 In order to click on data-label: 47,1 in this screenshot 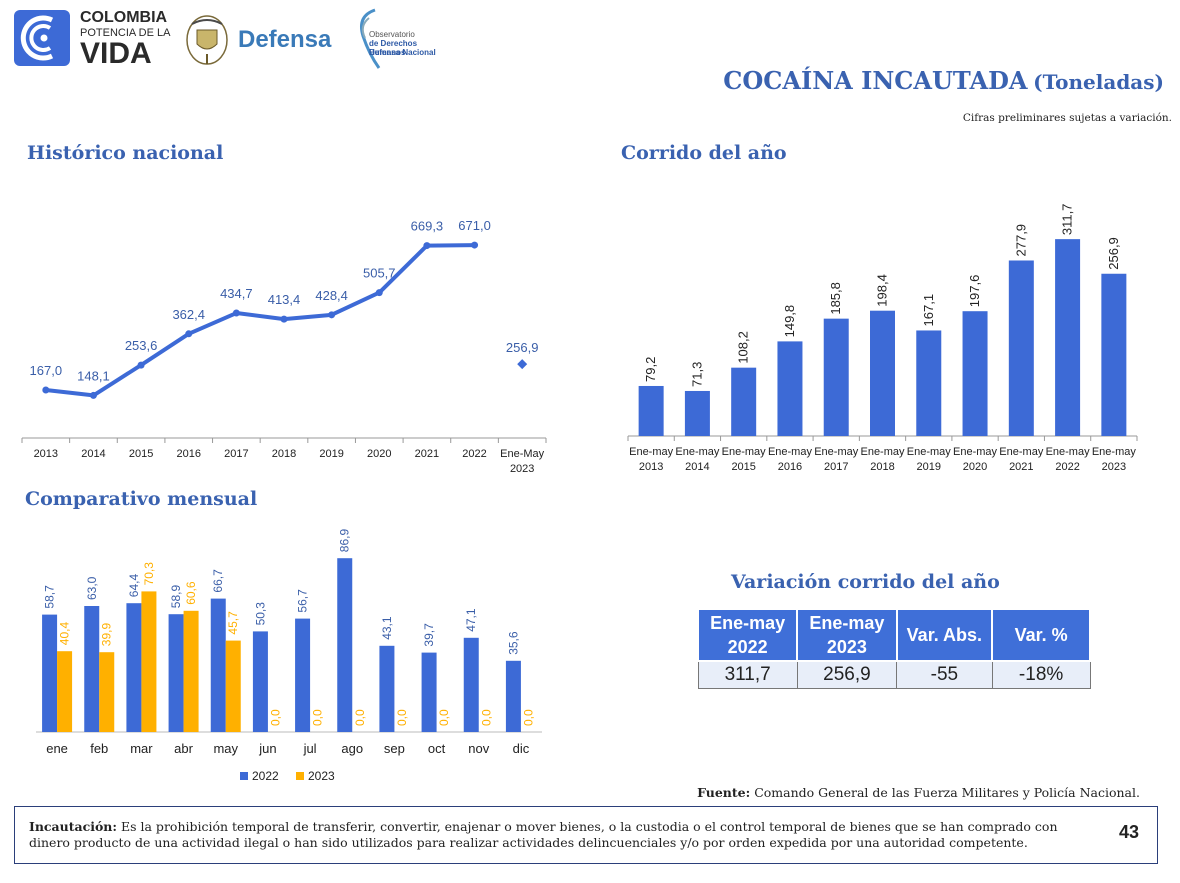, I will do `click(471, 620)`.